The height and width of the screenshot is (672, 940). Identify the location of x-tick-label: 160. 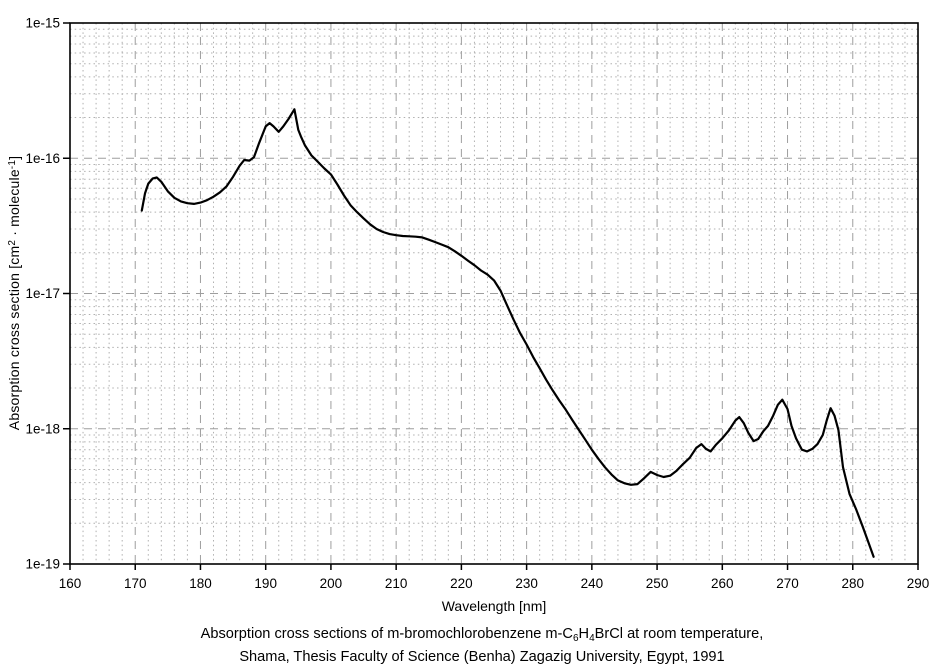
(70, 583).